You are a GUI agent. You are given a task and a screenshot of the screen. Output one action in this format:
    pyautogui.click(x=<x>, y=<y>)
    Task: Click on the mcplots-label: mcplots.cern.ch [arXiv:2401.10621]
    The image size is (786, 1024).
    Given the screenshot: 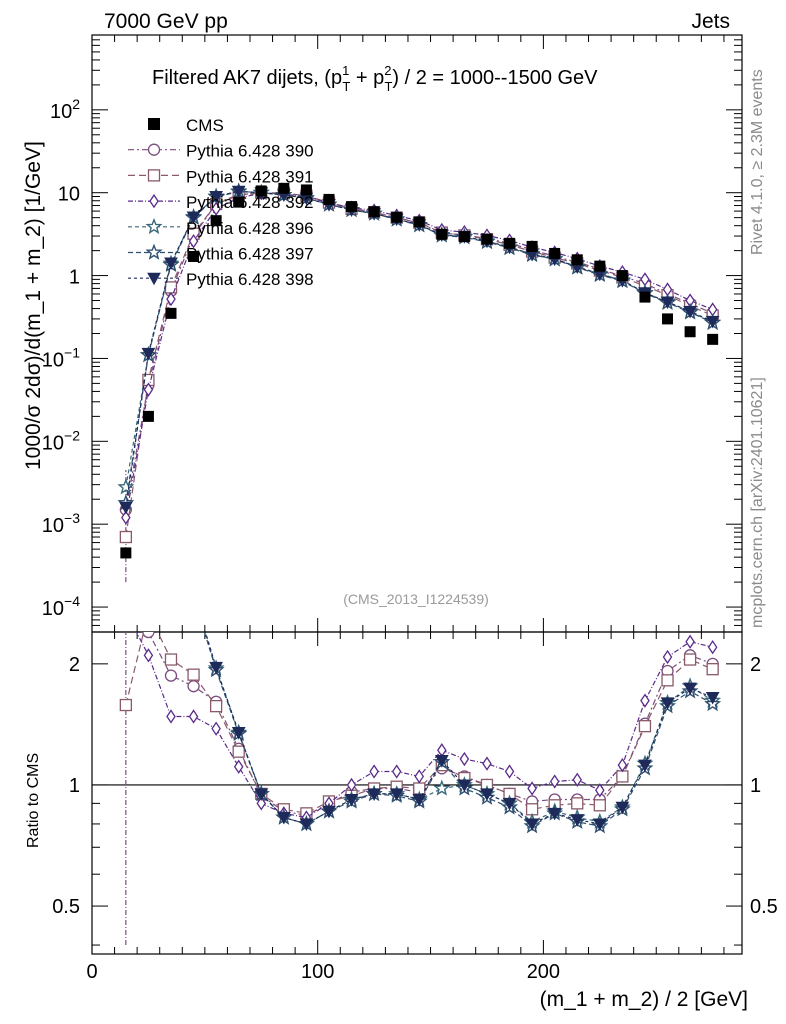 What is the action you would take?
    pyautogui.click(x=757, y=502)
    